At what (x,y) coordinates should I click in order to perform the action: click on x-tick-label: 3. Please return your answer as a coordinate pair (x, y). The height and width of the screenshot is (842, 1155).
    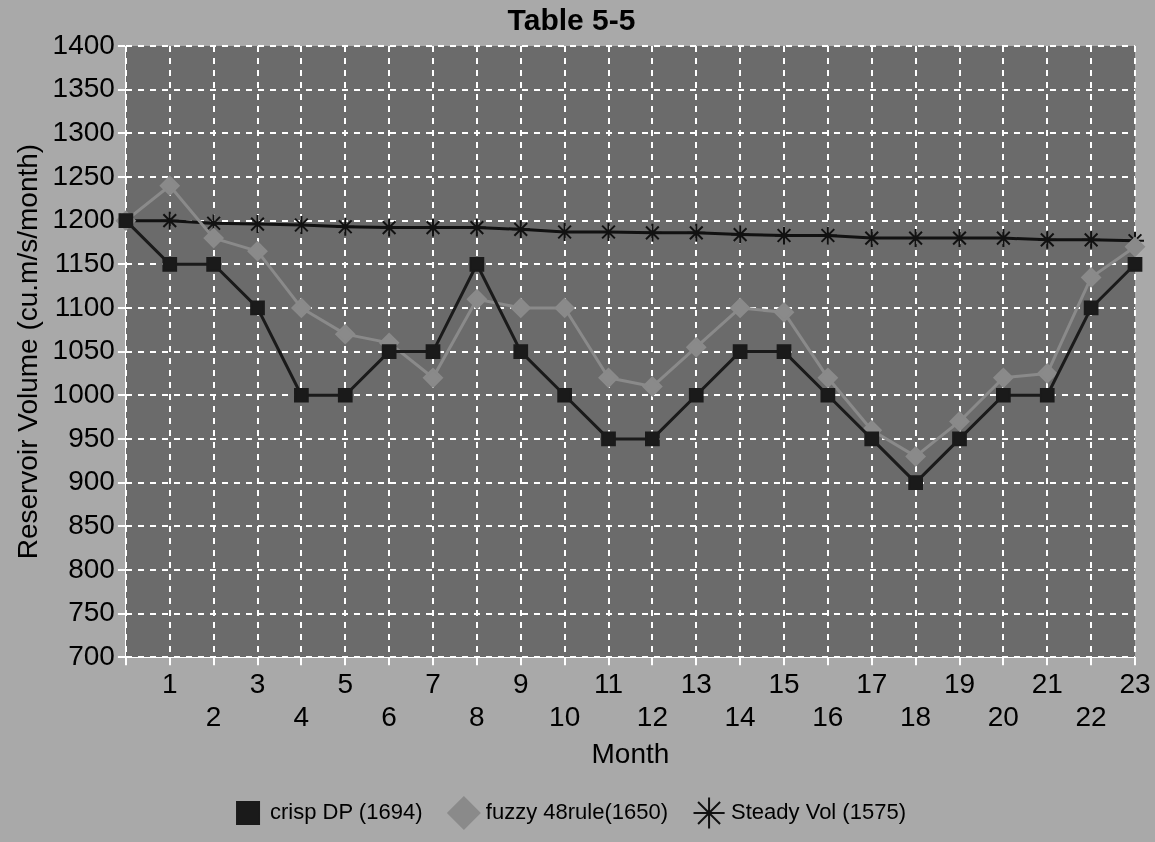
    Looking at the image, I should click on (257, 683).